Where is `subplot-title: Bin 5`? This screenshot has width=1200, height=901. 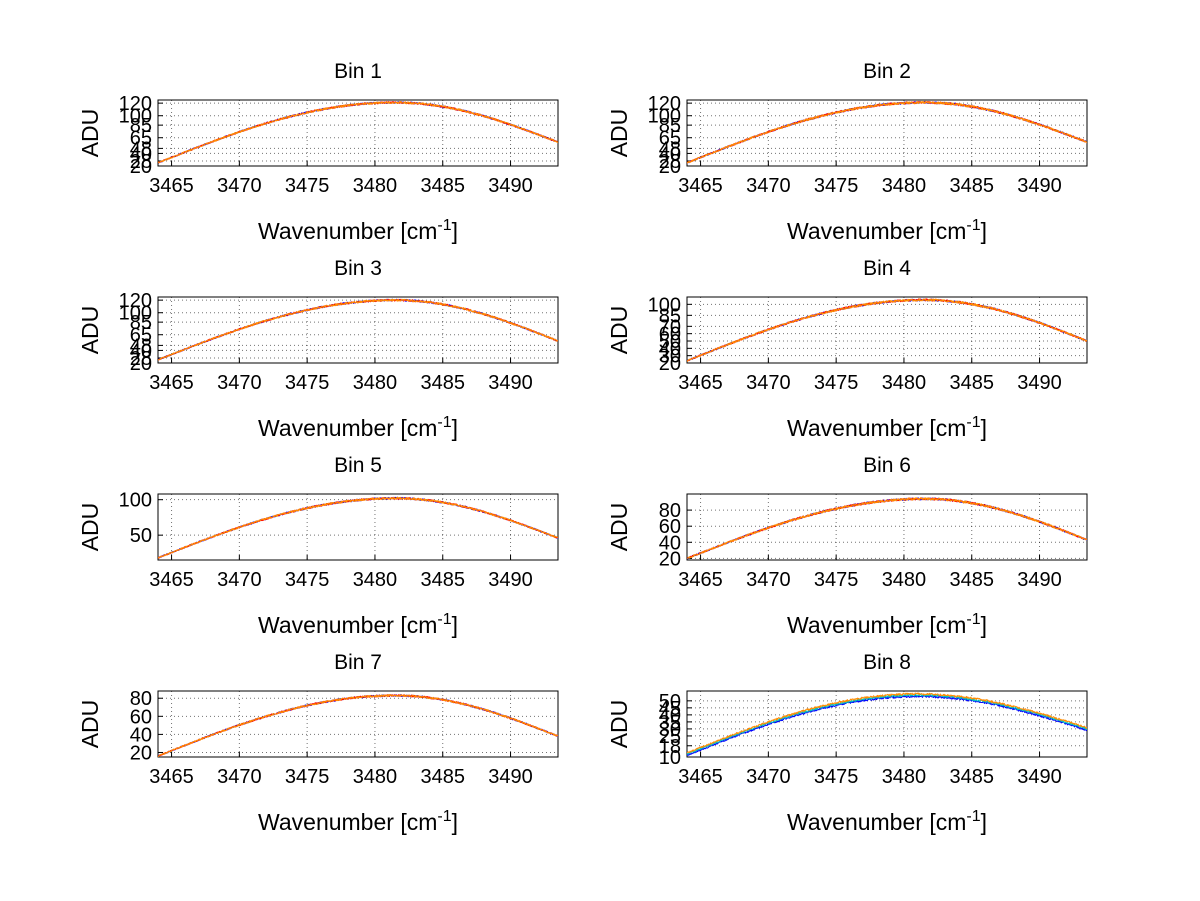
subplot-title: Bin 5 is located at coordinates (358, 465).